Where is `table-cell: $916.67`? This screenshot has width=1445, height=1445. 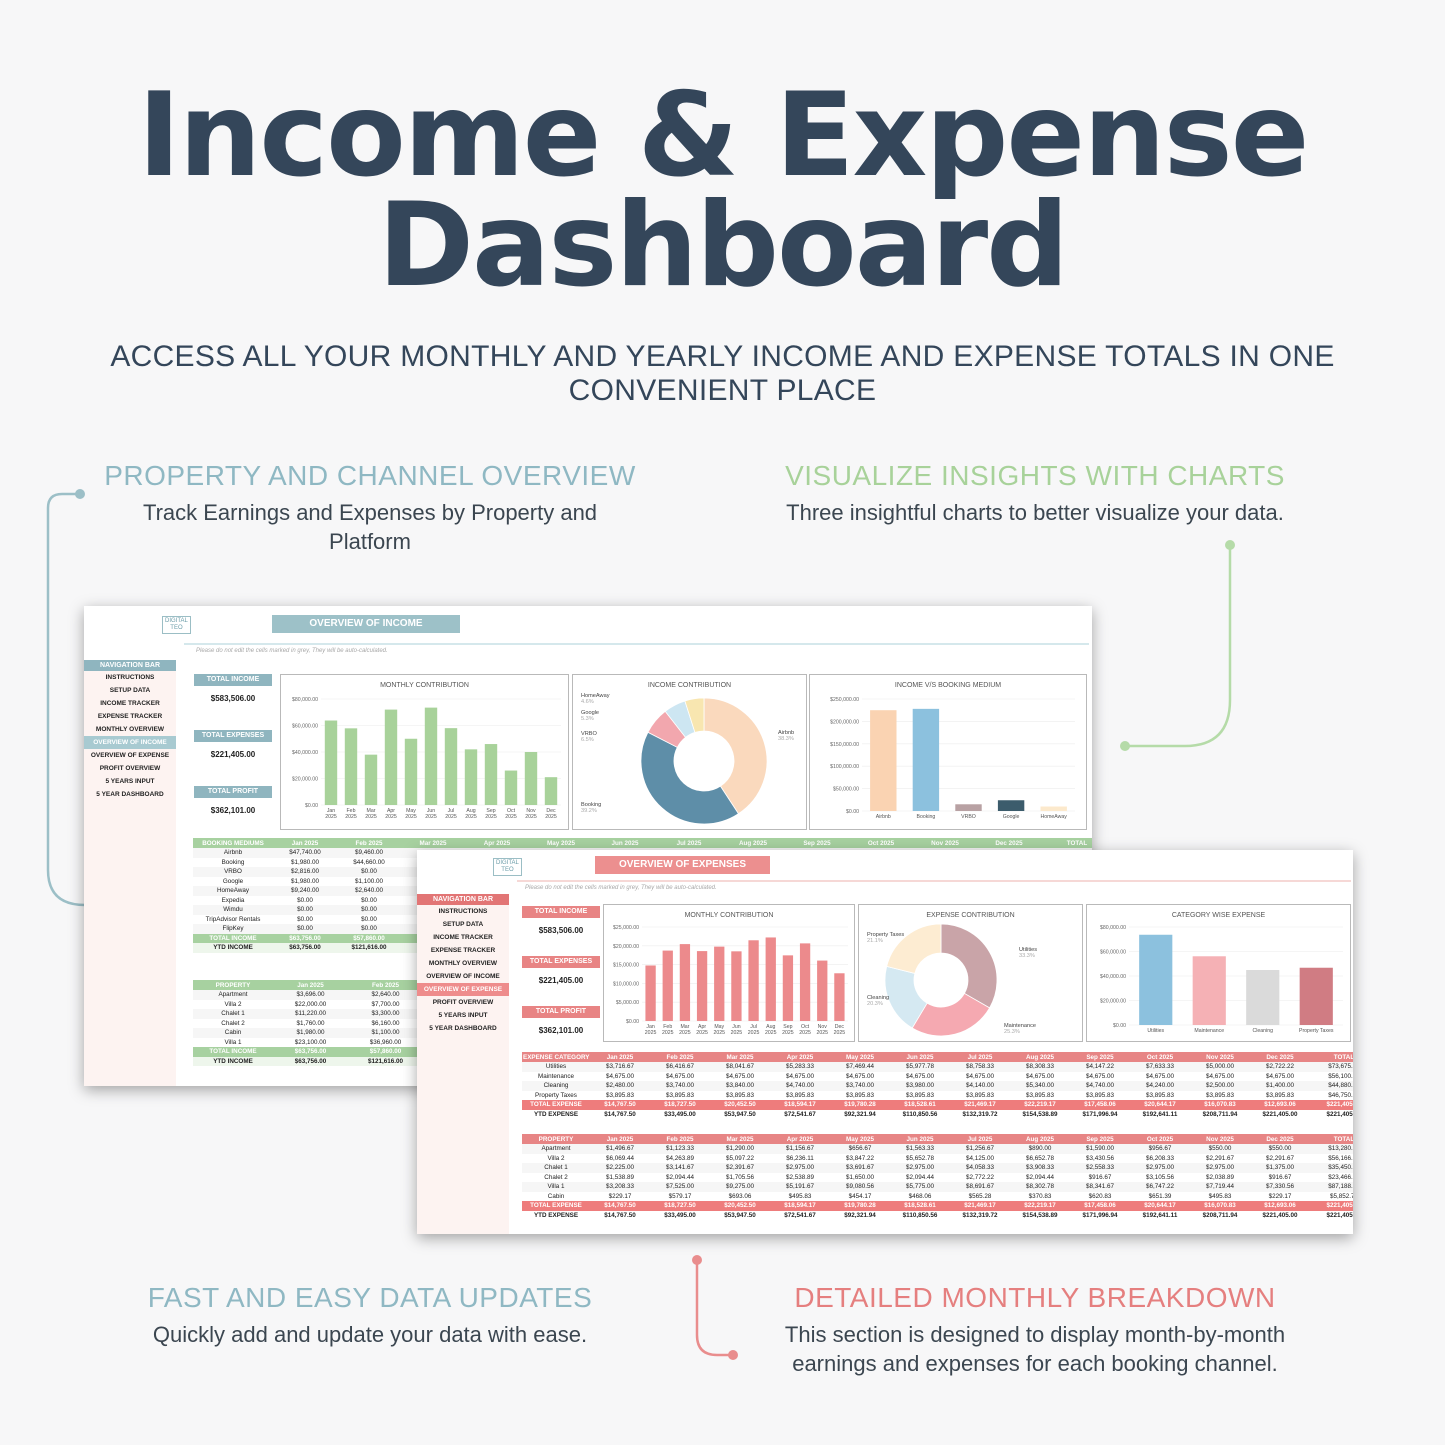 table-cell: $916.67 is located at coordinates (1280, 1177).